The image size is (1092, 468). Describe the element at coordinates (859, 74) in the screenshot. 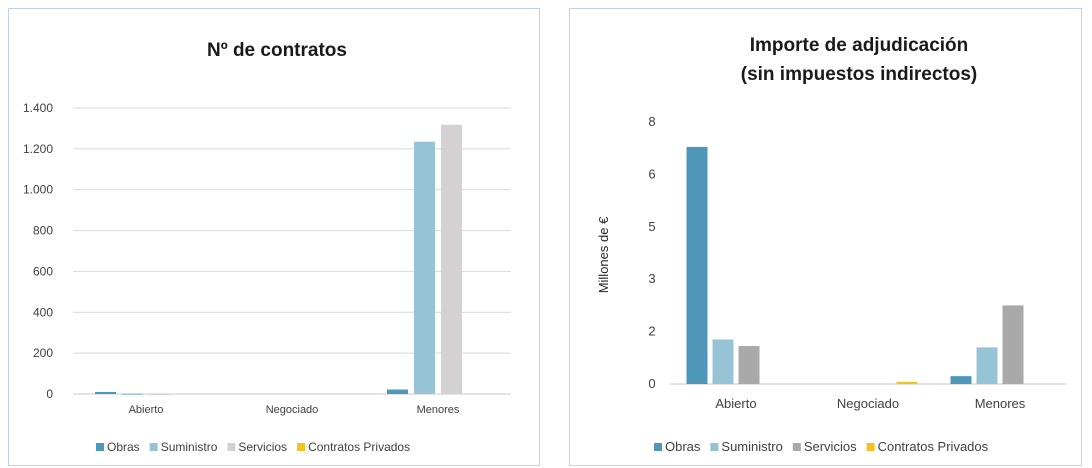

I see `chart-subtitle: (sin impuestos indirectos)` at that location.